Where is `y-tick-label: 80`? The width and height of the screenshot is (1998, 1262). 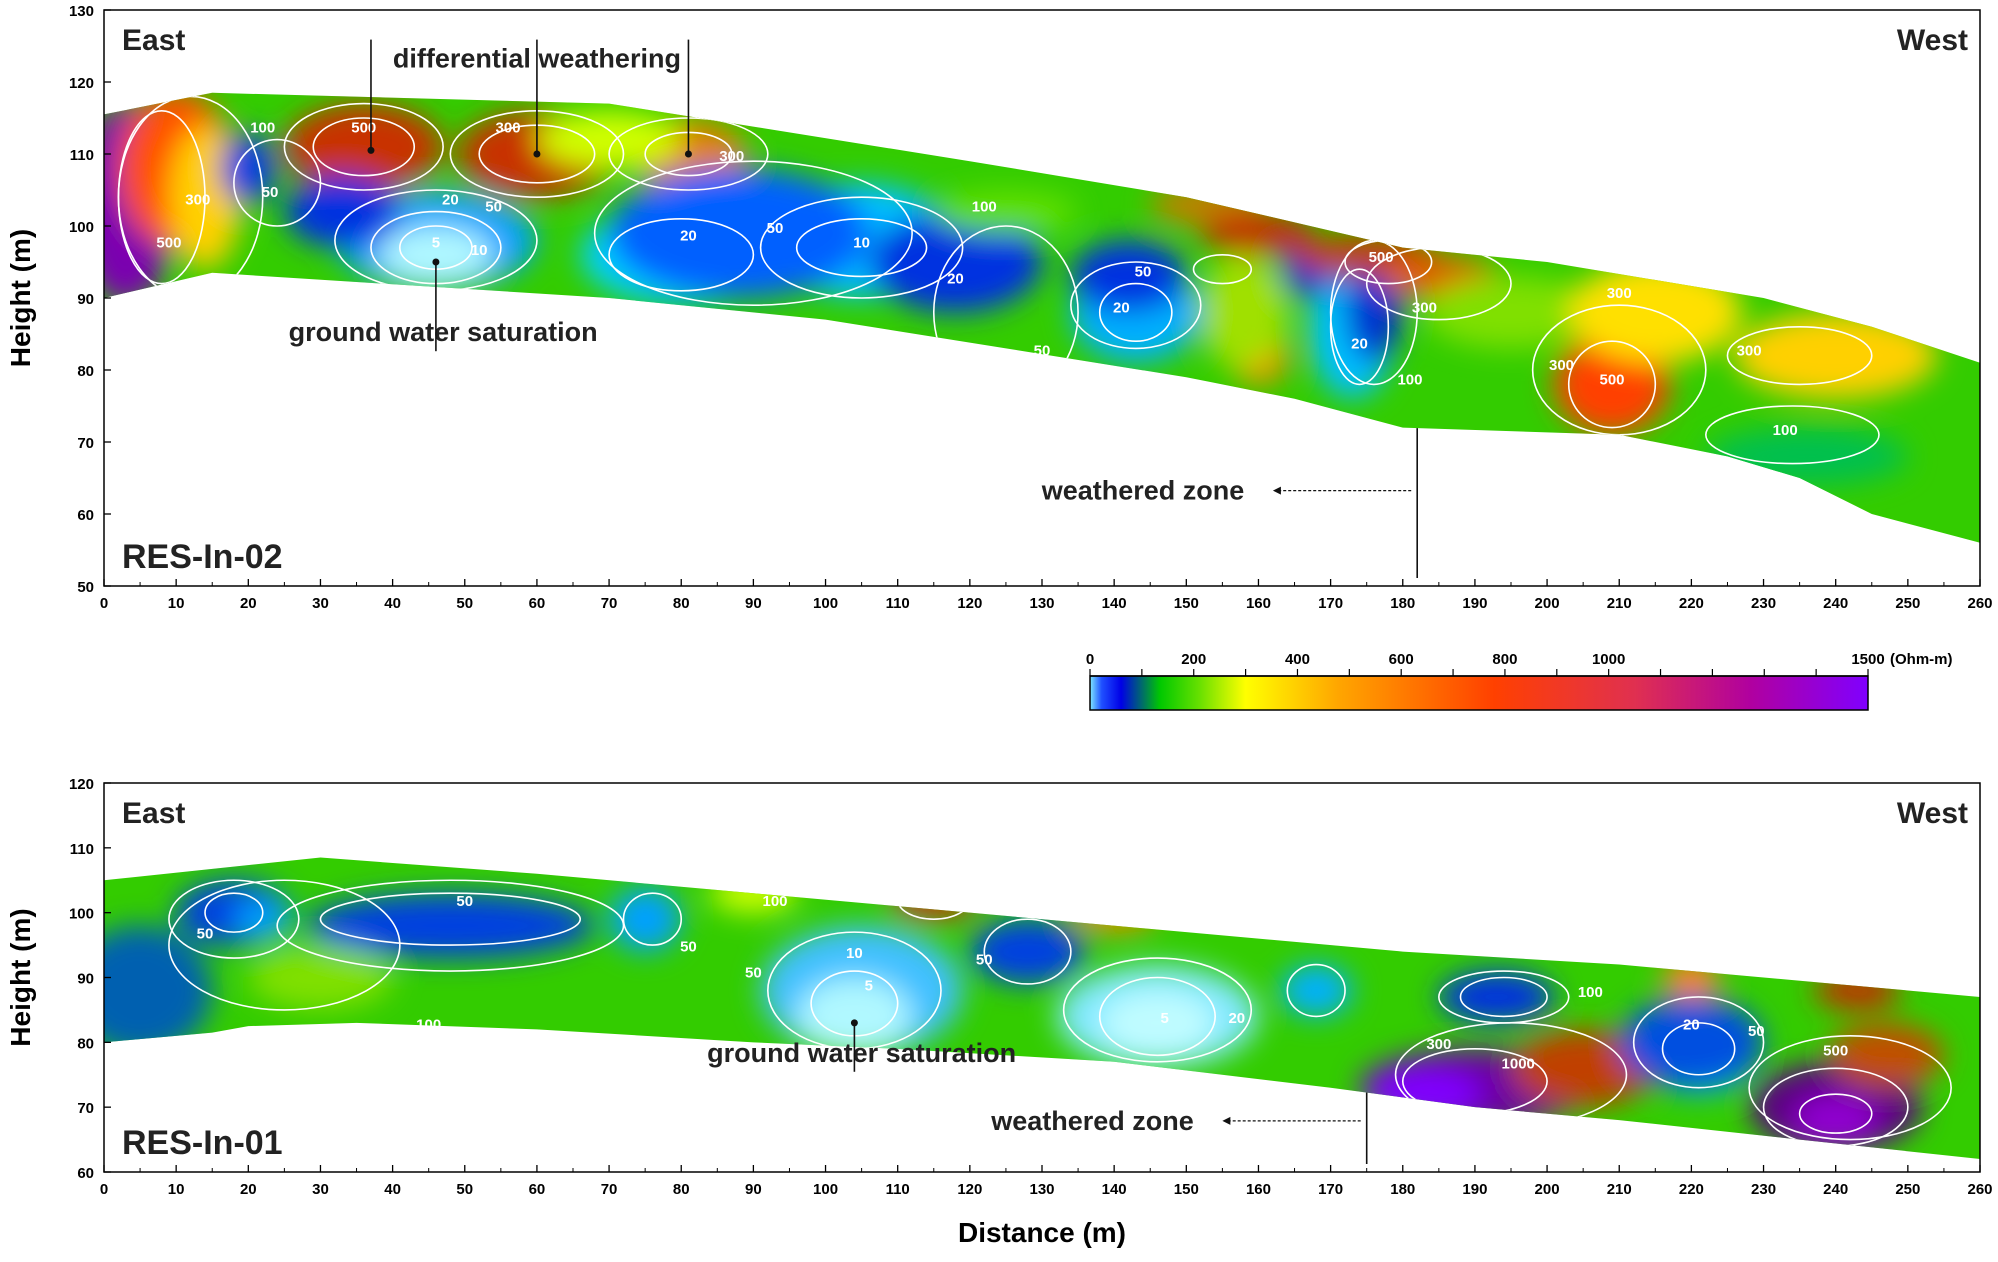
y-tick-label: 80 is located at coordinates (85, 371).